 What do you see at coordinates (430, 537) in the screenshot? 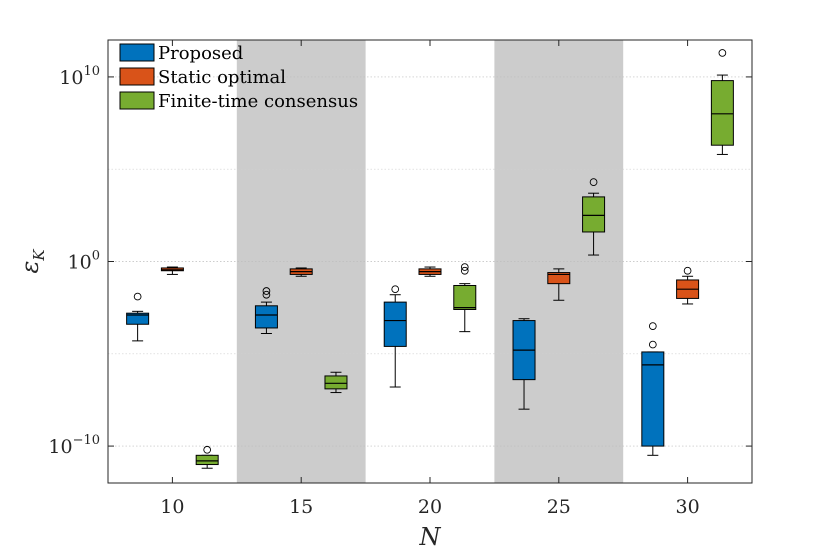
I see `x-axis-label: N` at bounding box center [430, 537].